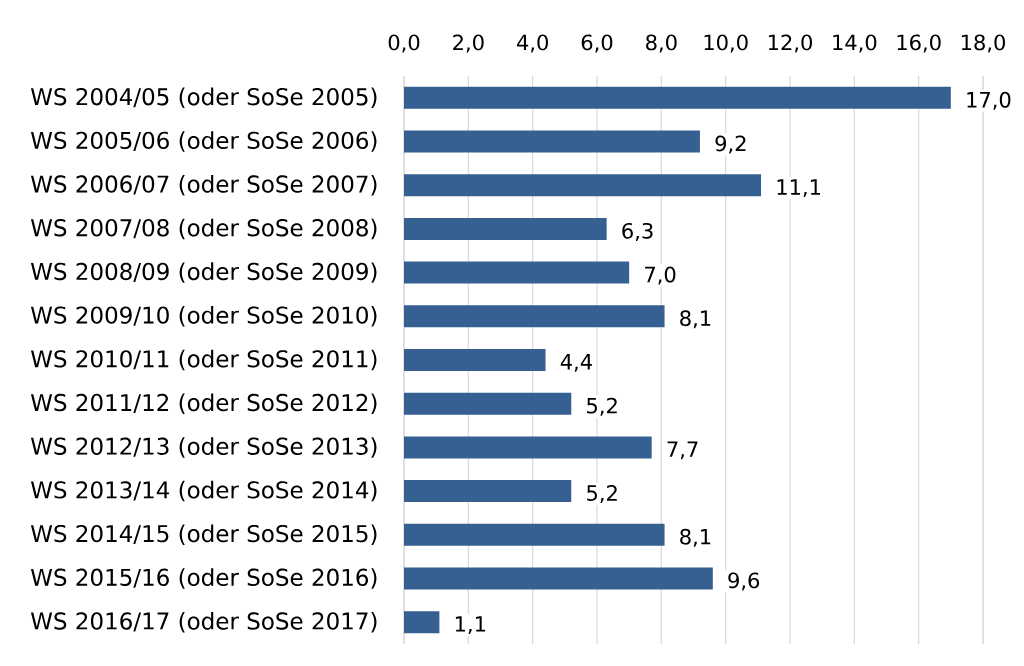  I want to click on x-tick-label: 8,0, so click(661, 43).